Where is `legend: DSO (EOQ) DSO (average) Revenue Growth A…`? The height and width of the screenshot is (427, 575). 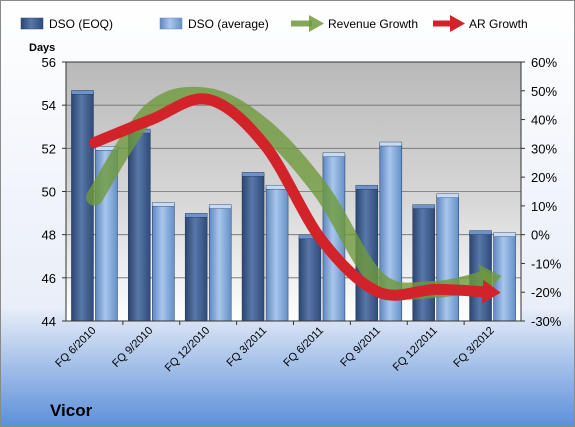
legend: DSO (EOQ) DSO (average) Revenue Growth A… is located at coordinates (274, 23).